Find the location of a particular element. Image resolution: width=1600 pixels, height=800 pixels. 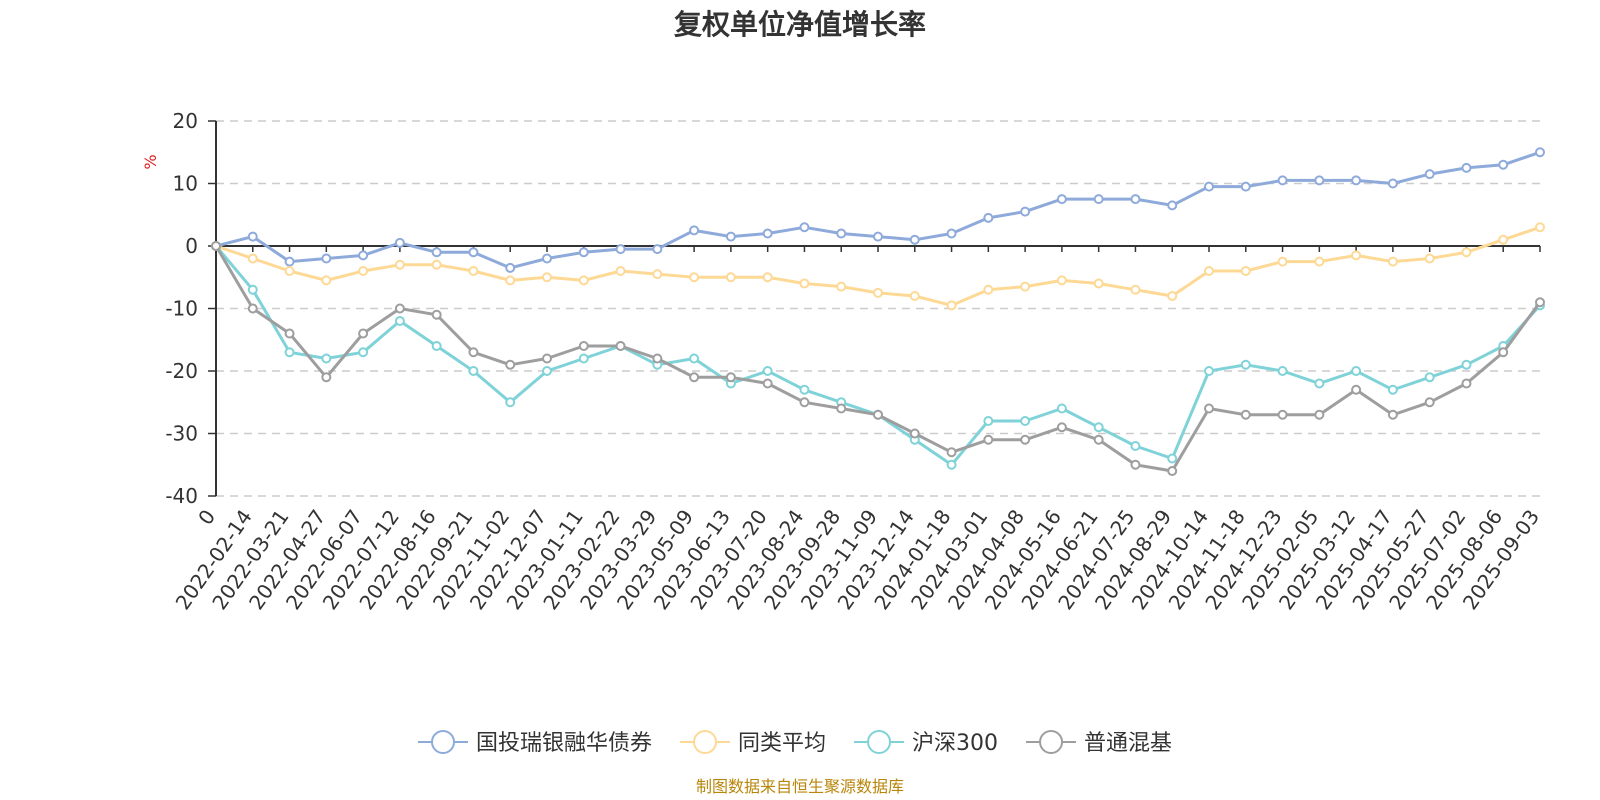

y-tick-label: -40 is located at coordinates (181, 496).